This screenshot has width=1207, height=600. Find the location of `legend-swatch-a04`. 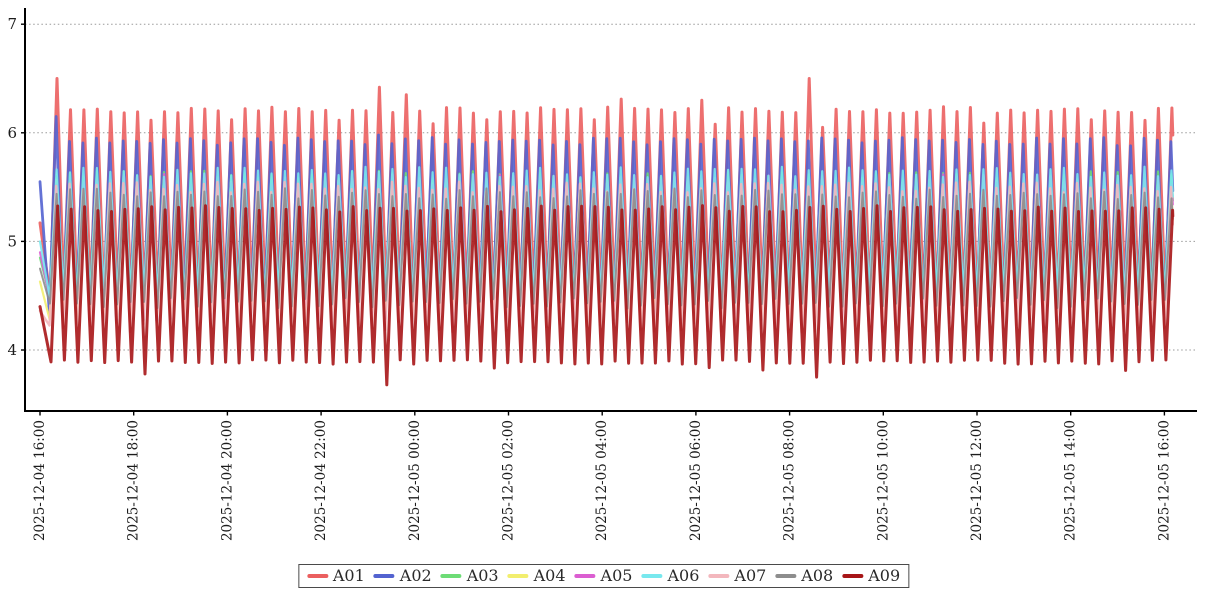

legend-swatch-a04 is located at coordinates (518, 576).